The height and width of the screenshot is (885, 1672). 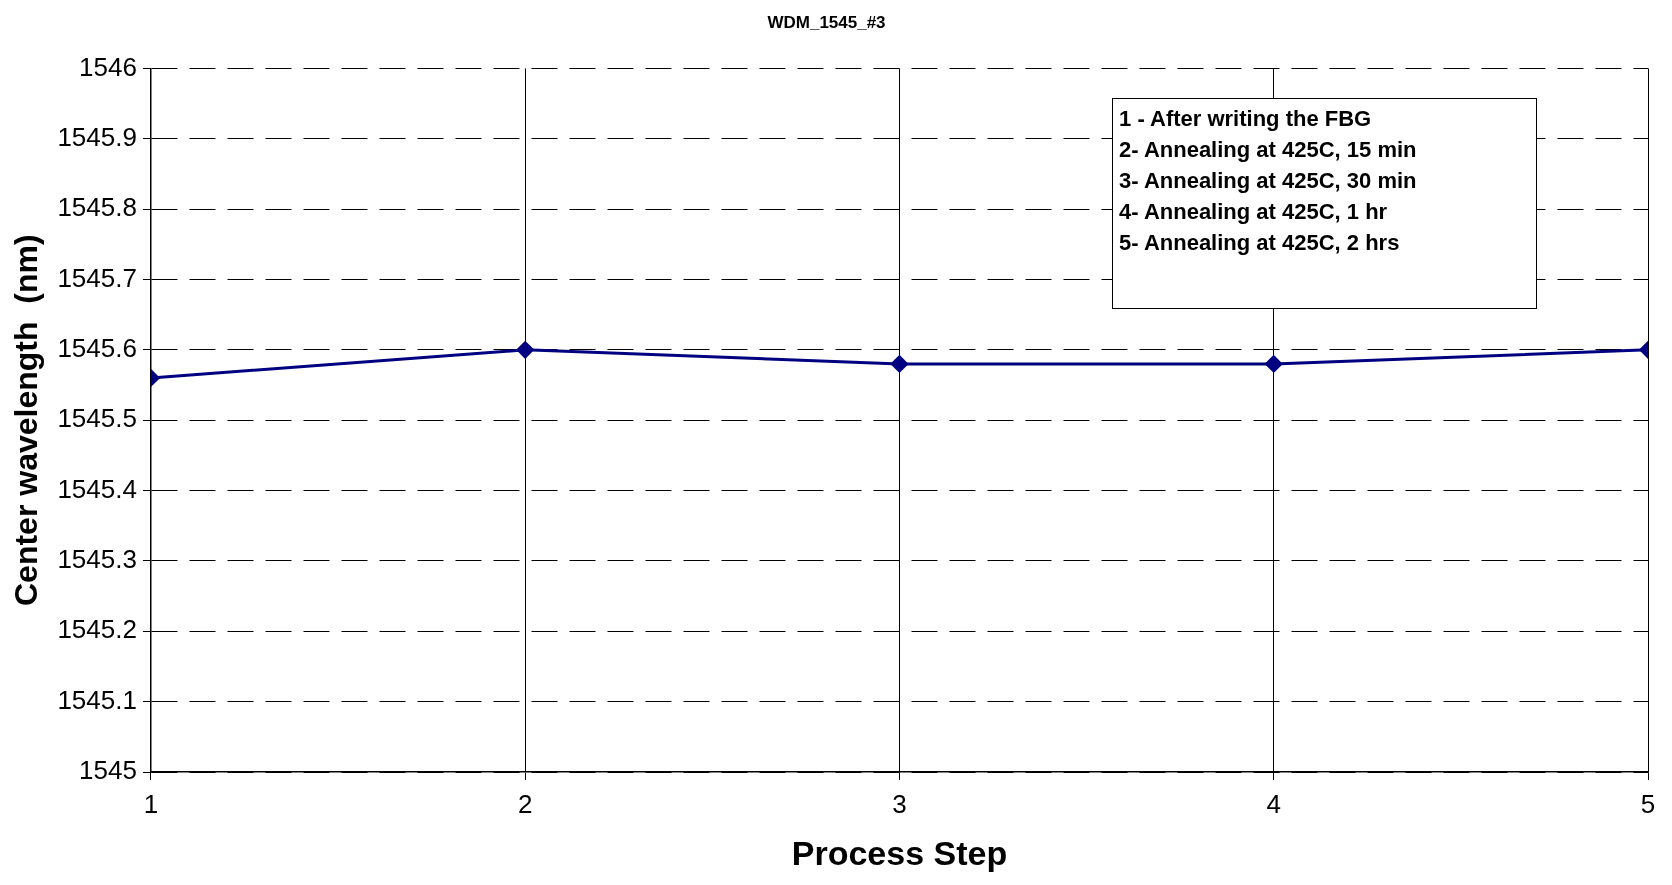 I want to click on annotation: 5- Annealing at 425C, 2 hrs, so click(x=1260, y=243).